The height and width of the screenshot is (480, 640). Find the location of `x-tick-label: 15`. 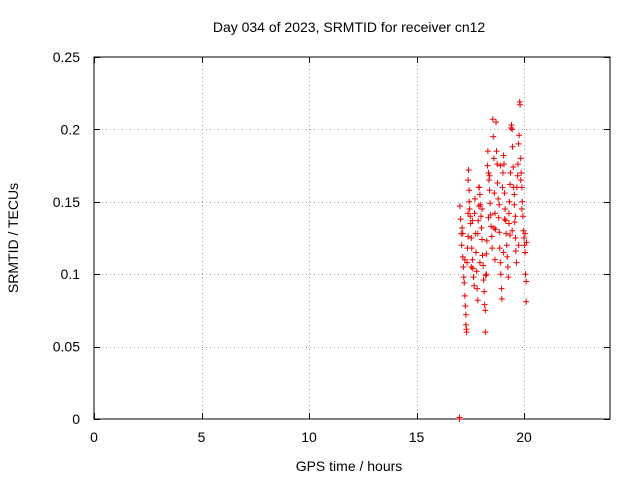

x-tick-label: 15 is located at coordinates (417, 437).